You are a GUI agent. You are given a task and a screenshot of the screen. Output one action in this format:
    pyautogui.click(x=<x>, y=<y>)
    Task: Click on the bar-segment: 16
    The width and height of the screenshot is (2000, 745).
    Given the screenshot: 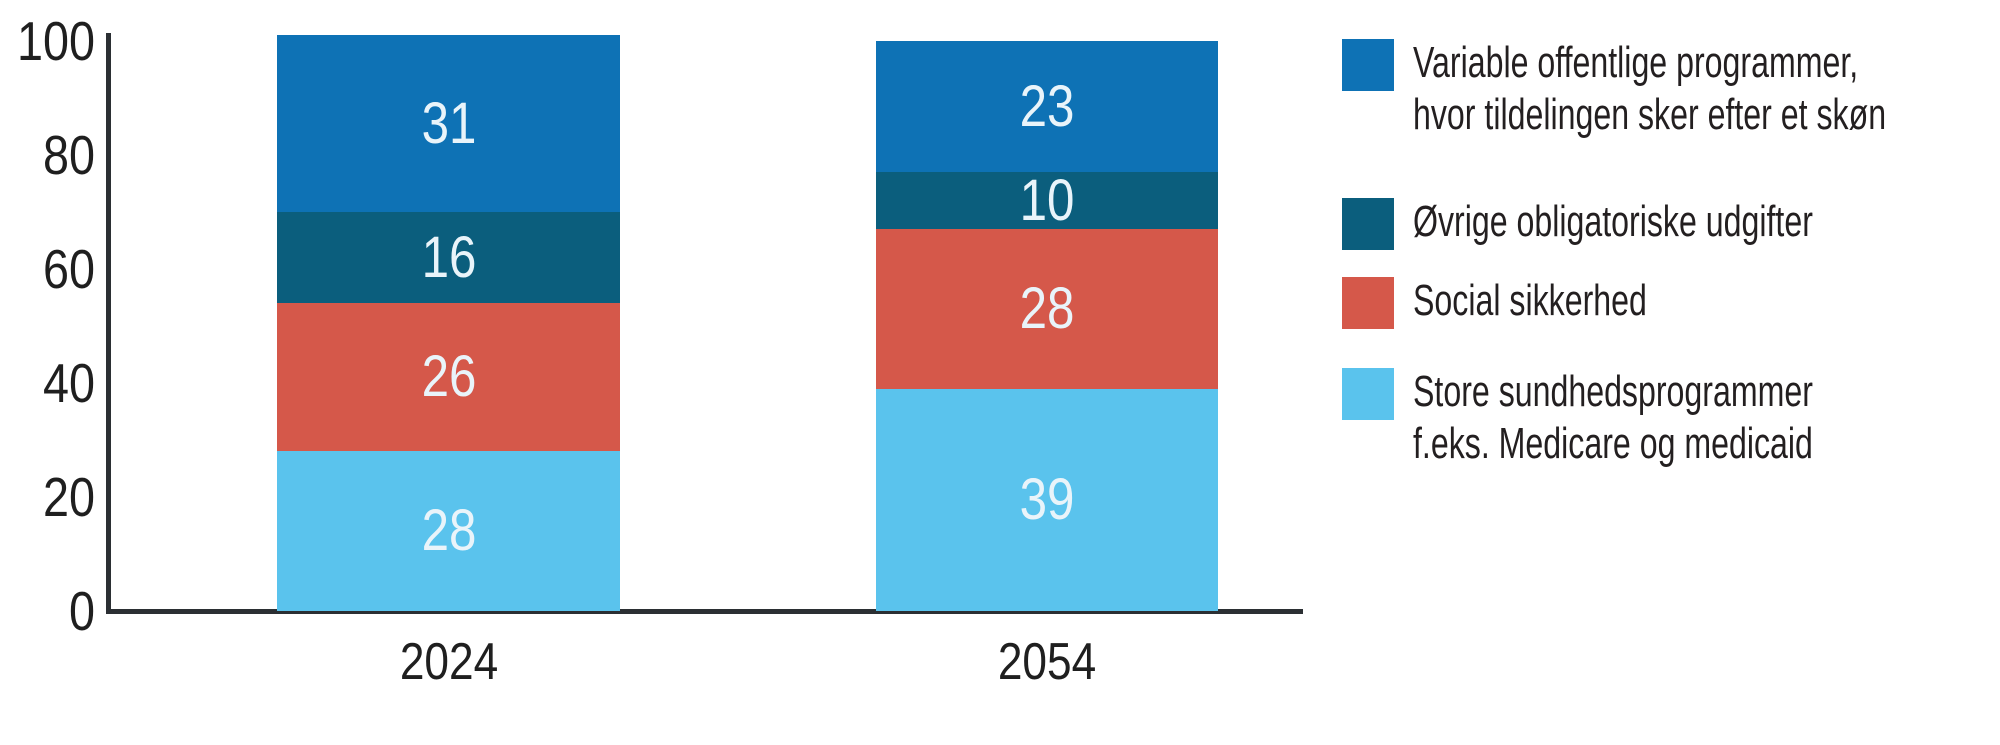 What is the action you would take?
    pyautogui.click(x=448, y=258)
    